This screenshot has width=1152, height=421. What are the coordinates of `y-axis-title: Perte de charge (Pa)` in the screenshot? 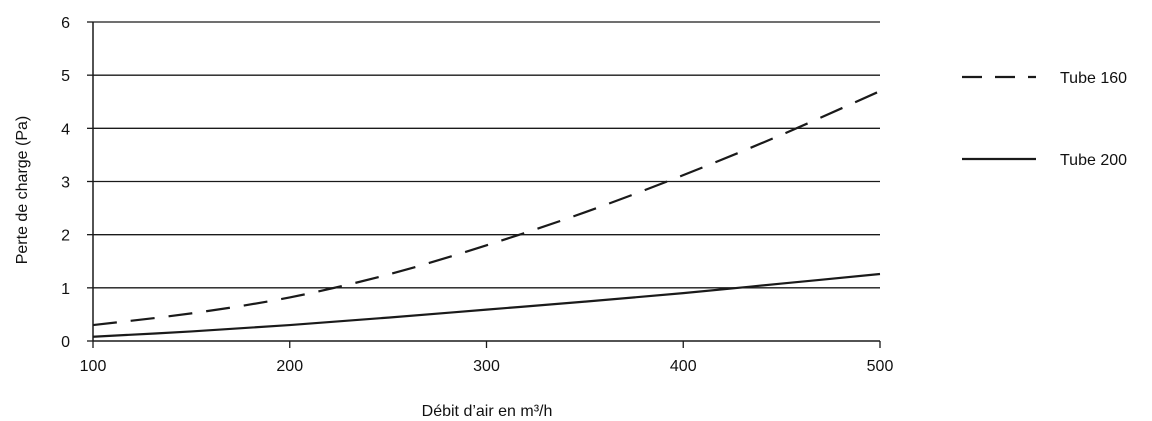 It's located at (22, 190).